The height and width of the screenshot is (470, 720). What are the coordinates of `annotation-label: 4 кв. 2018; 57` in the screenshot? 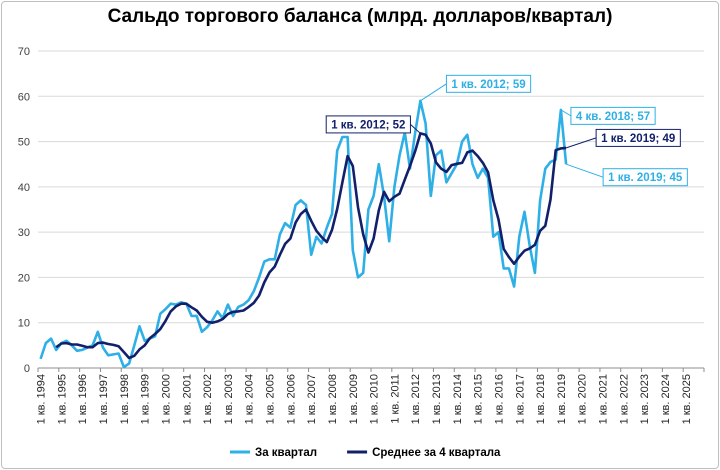 It's located at (613, 117).